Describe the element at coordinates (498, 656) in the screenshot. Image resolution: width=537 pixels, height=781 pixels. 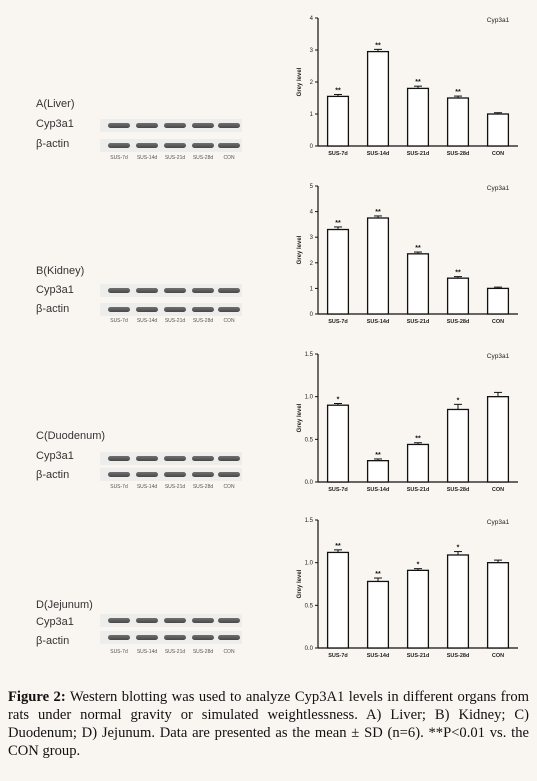
I see `x-tick-label: CON` at that location.